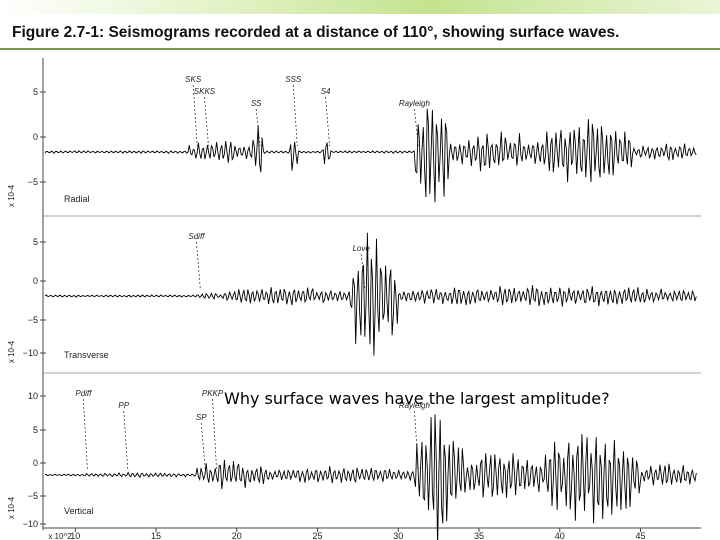 This screenshot has height=540, width=720. Describe the element at coordinates (86, 355) in the screenshot. I see `panel-name-label: Transverse` at that location.